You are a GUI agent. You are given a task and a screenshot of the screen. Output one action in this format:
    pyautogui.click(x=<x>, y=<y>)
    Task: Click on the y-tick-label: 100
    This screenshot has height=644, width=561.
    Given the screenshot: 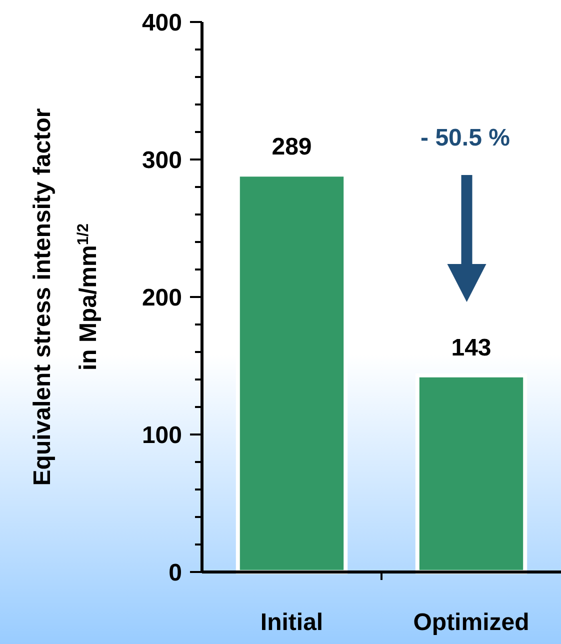 What is the action you would take?
    pyautogui.click(x=162, y=435)
    